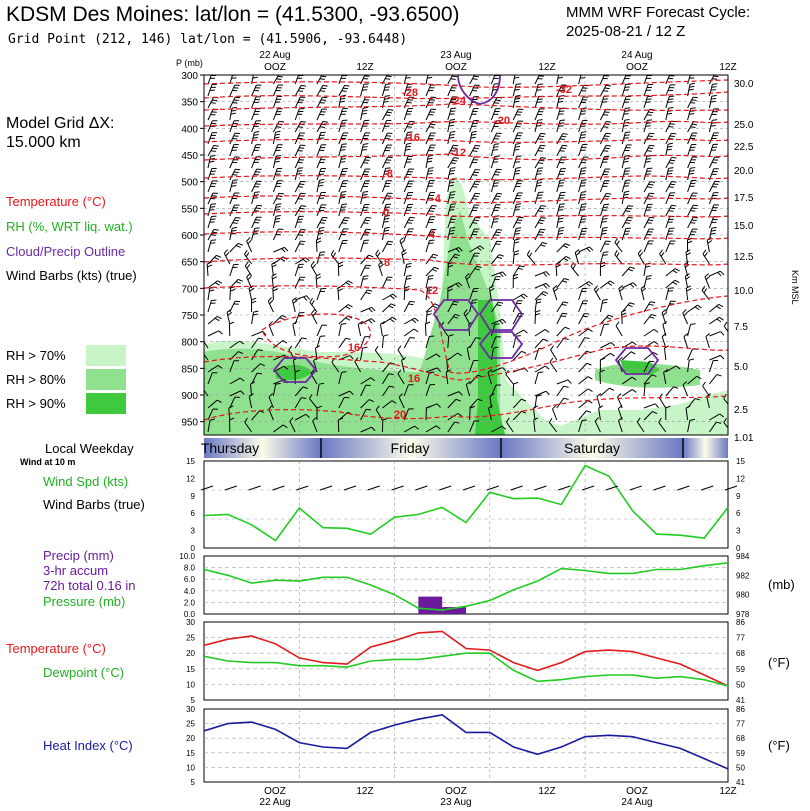 This screenshot has height=811, width=810. What do you see at coordinates (36, 379) in the screenshot?
I see `legend-rh80-label: RH > 80%` at bounding box center [36, 379].